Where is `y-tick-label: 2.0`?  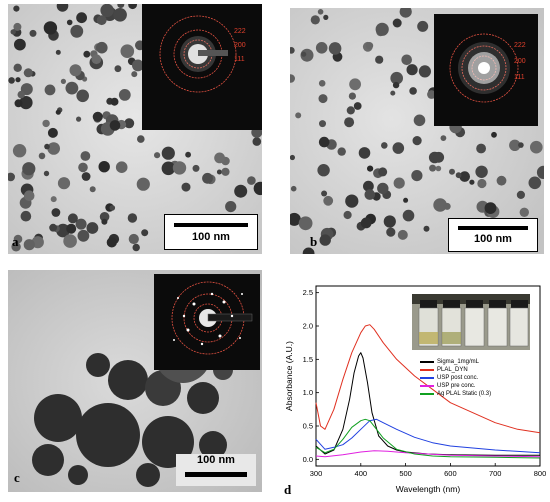 y-tick-label: 2.0 is located at coordinates (308, 326).